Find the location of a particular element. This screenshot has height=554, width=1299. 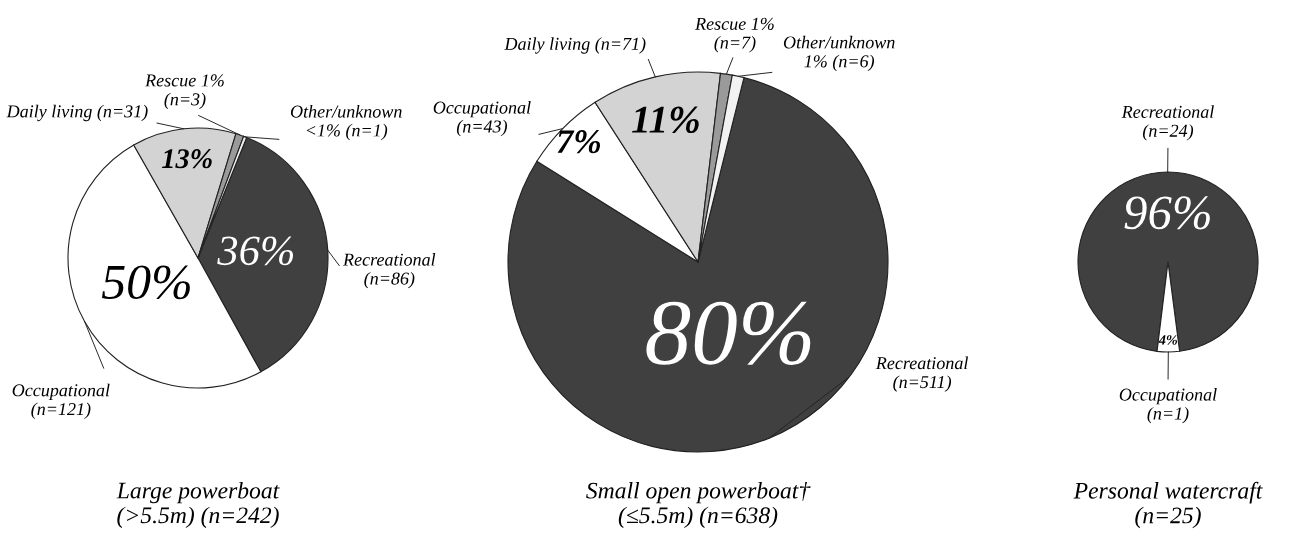

slice-label: Other/unknown 1% (n=6) is located at coordinates (839, 53).